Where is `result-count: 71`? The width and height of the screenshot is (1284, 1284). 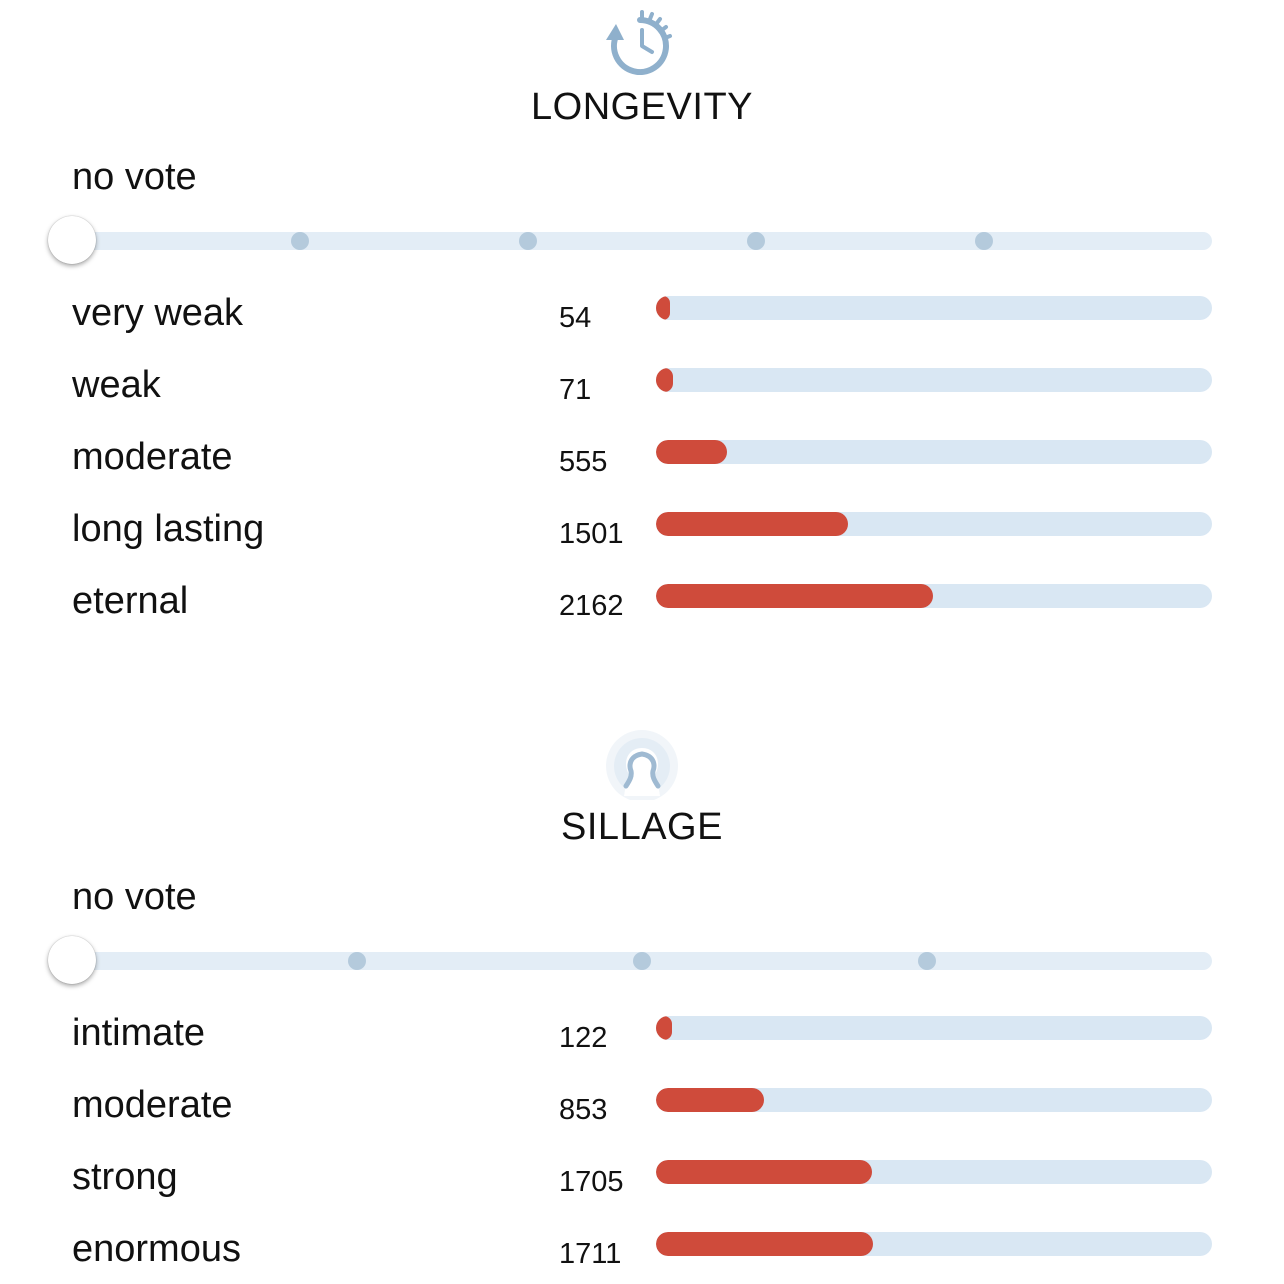
result-count: 71 is located at coordinates (575, 390).